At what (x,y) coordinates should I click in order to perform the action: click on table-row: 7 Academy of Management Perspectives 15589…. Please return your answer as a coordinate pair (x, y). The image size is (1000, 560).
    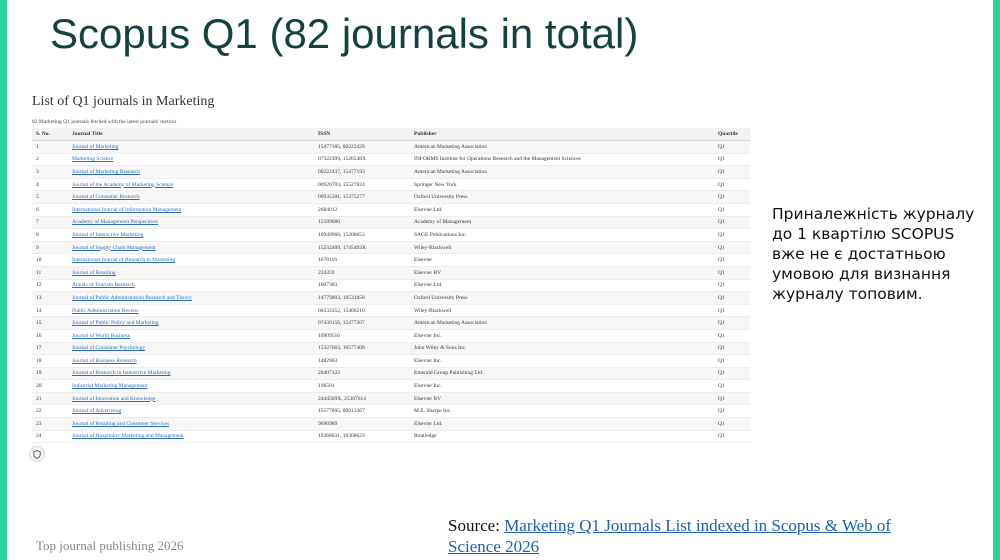
    Looking at the image, I should click on (391, 223).